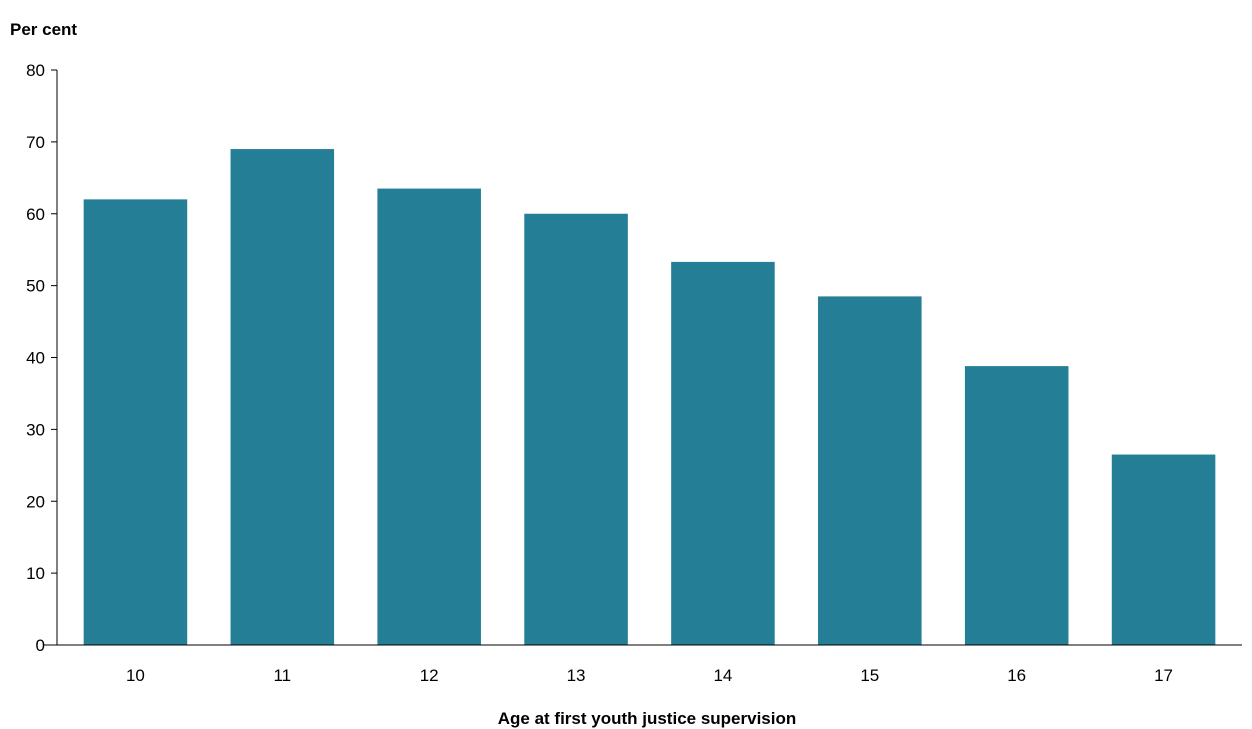 The image size is (1252, 729). What do you see at coordinates (135, 675) in the screenshot?
I see `x-tick-label: 10` at bounding box center [135, 675].